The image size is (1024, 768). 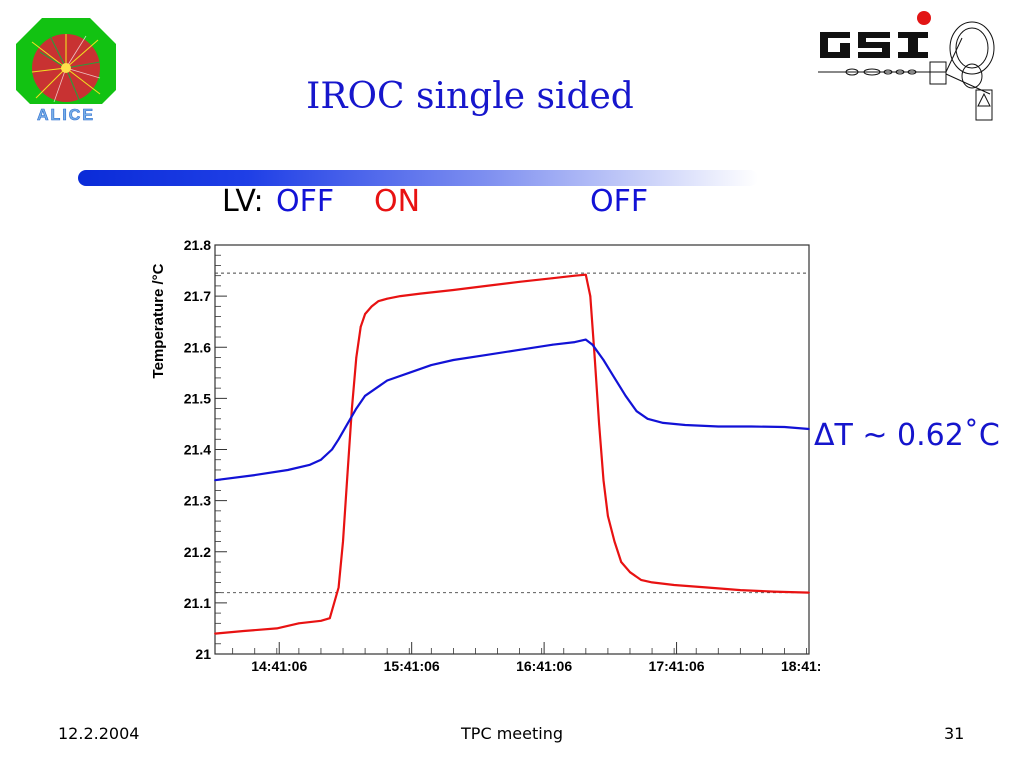 What do you see at coordinates (197, 501) in the screenshot?
I see `y-tick-label: 21.3` at bounding box center [197, 501].